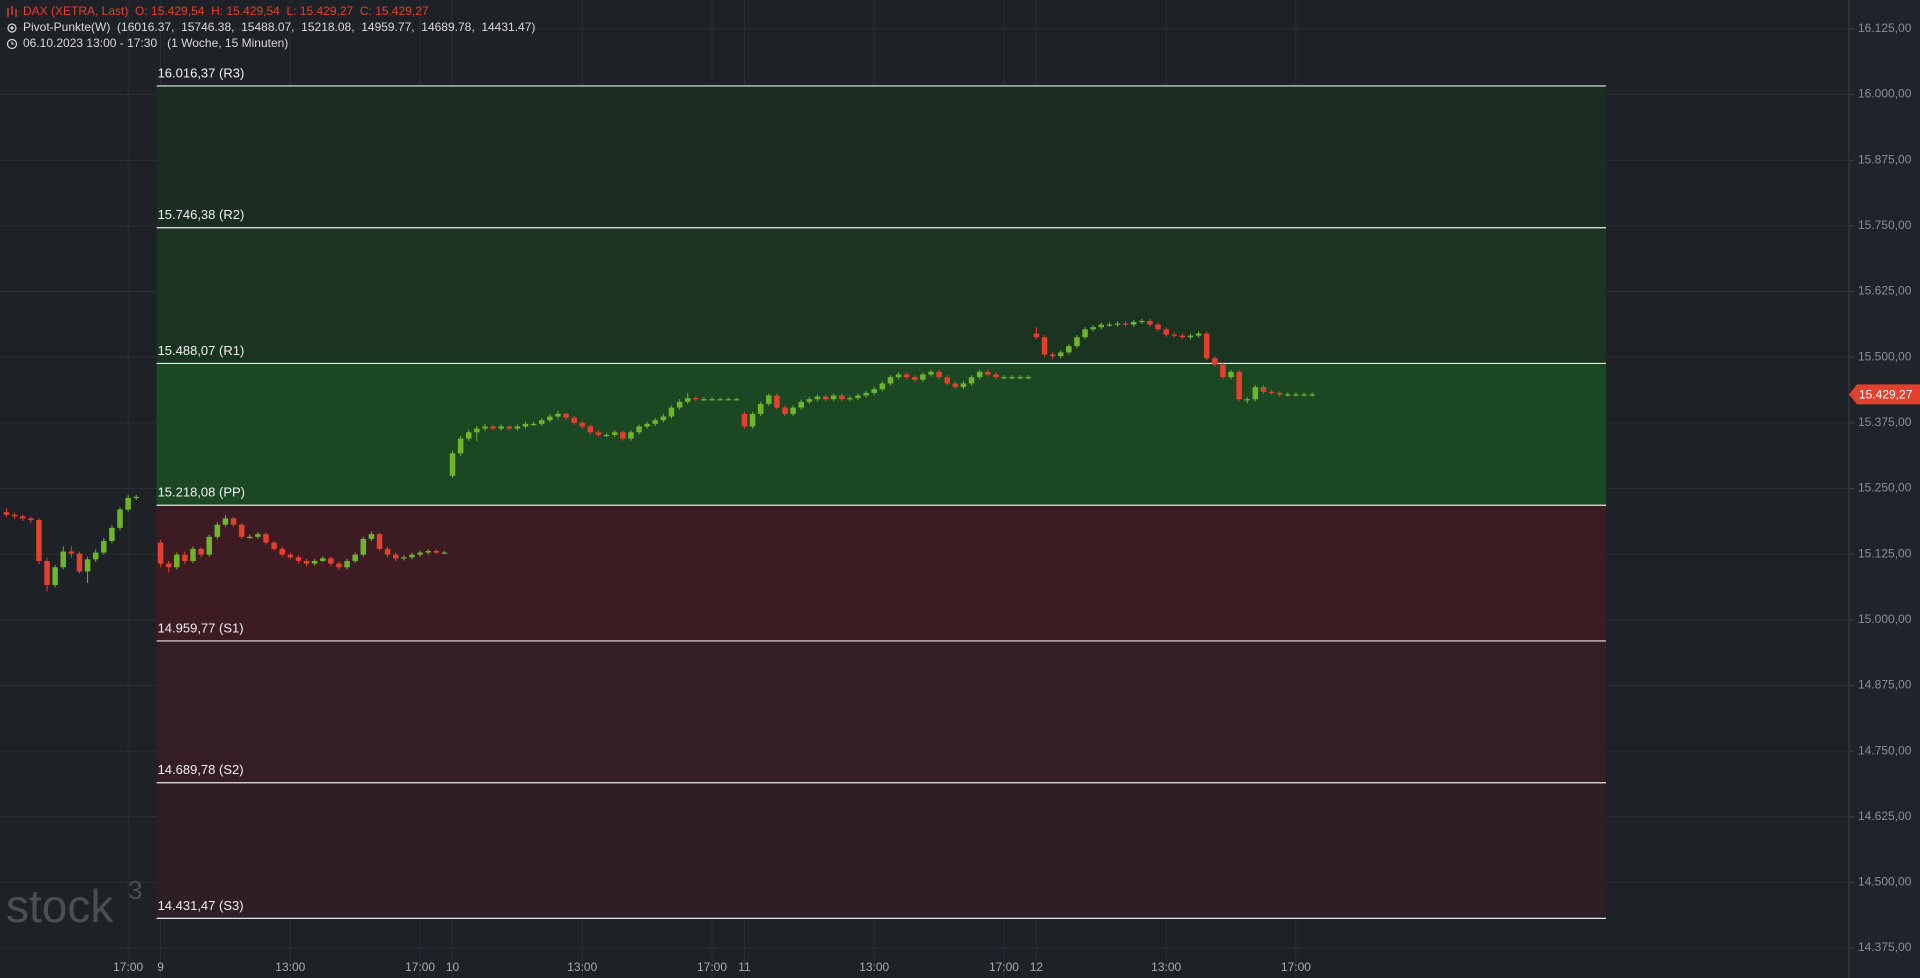  I want to click on x-tick-label: 11, so click(744, 967).